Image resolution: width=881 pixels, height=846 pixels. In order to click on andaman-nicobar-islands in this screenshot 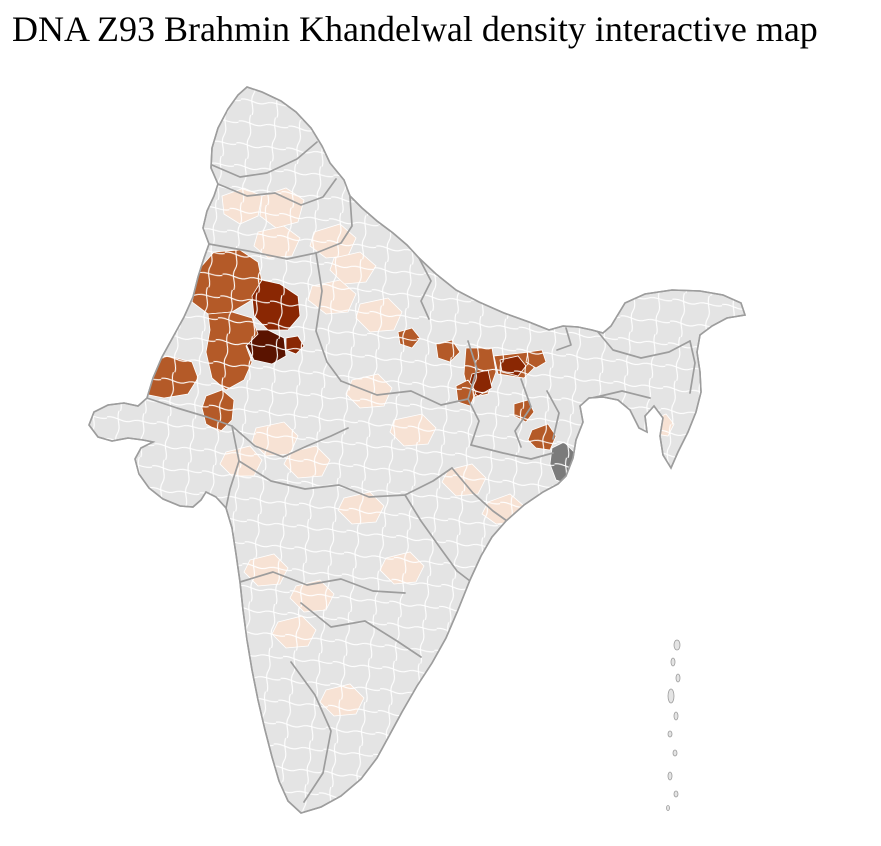, I will do `click(673, 725)`.